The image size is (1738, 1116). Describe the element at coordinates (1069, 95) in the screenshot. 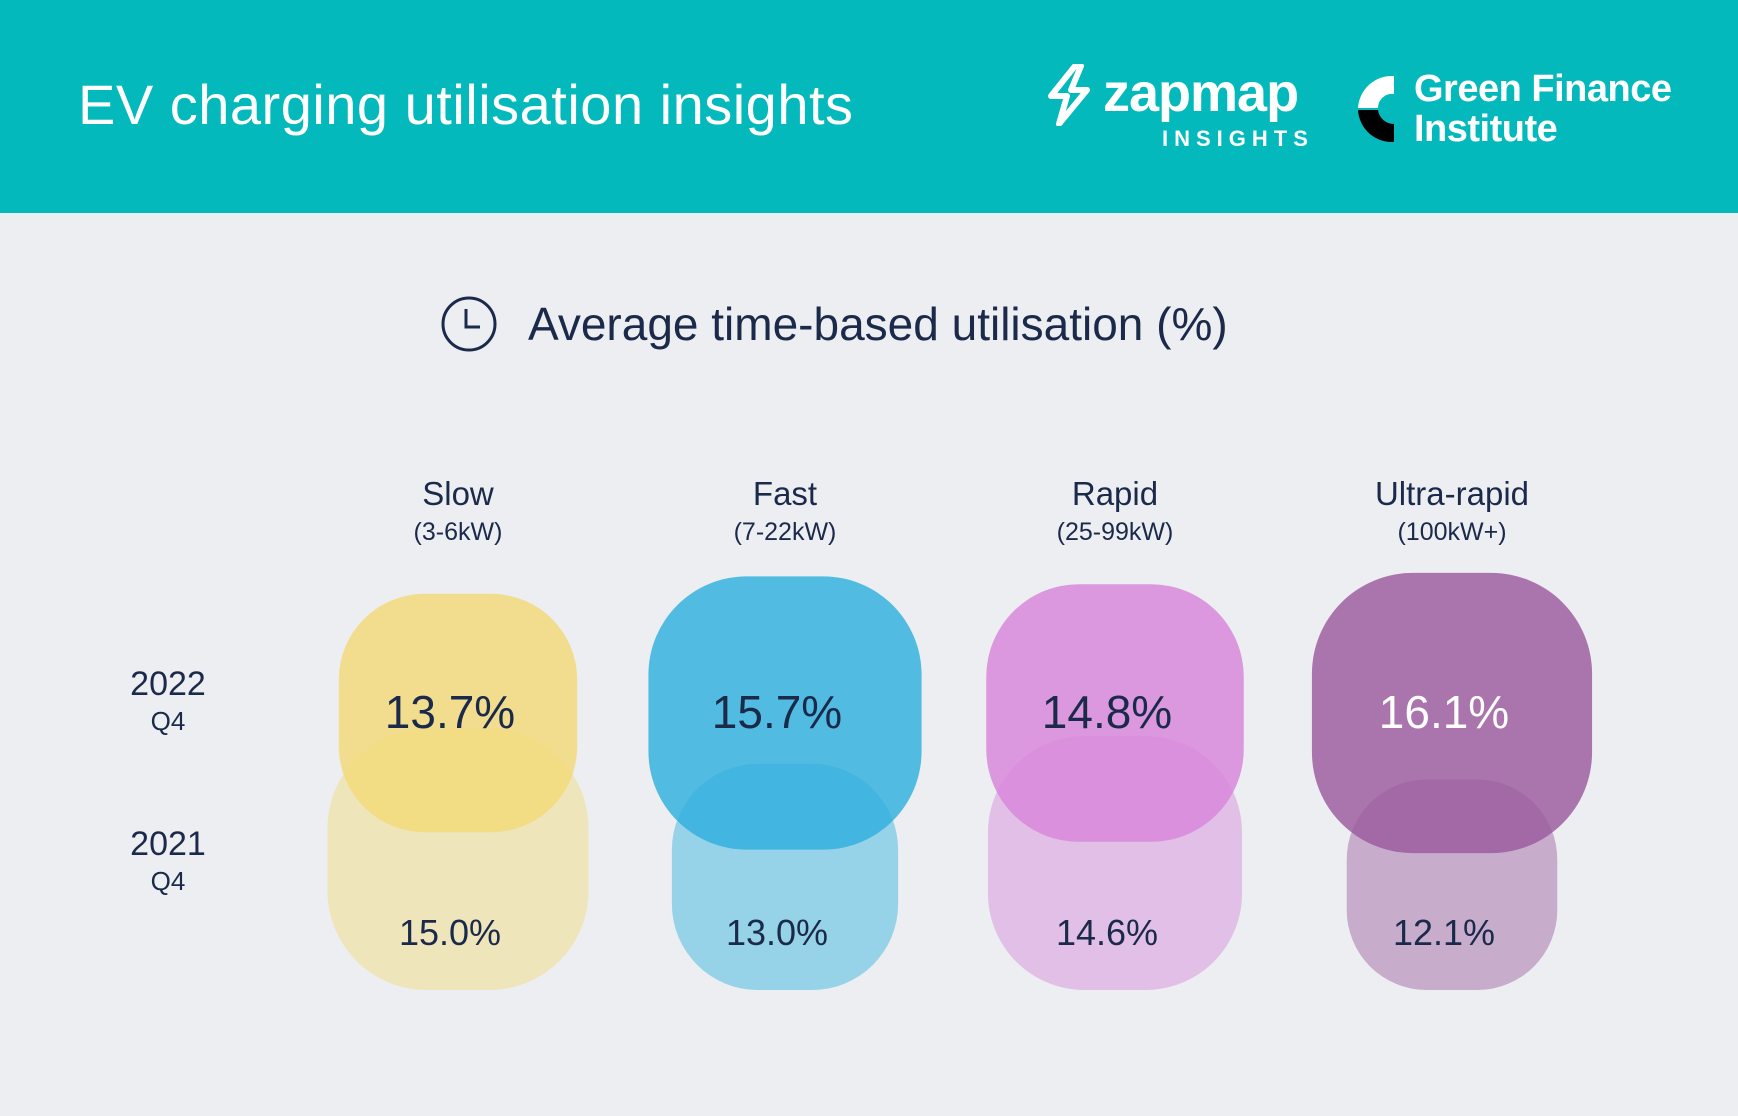

I see `lightning-bolt-icon` at that location.